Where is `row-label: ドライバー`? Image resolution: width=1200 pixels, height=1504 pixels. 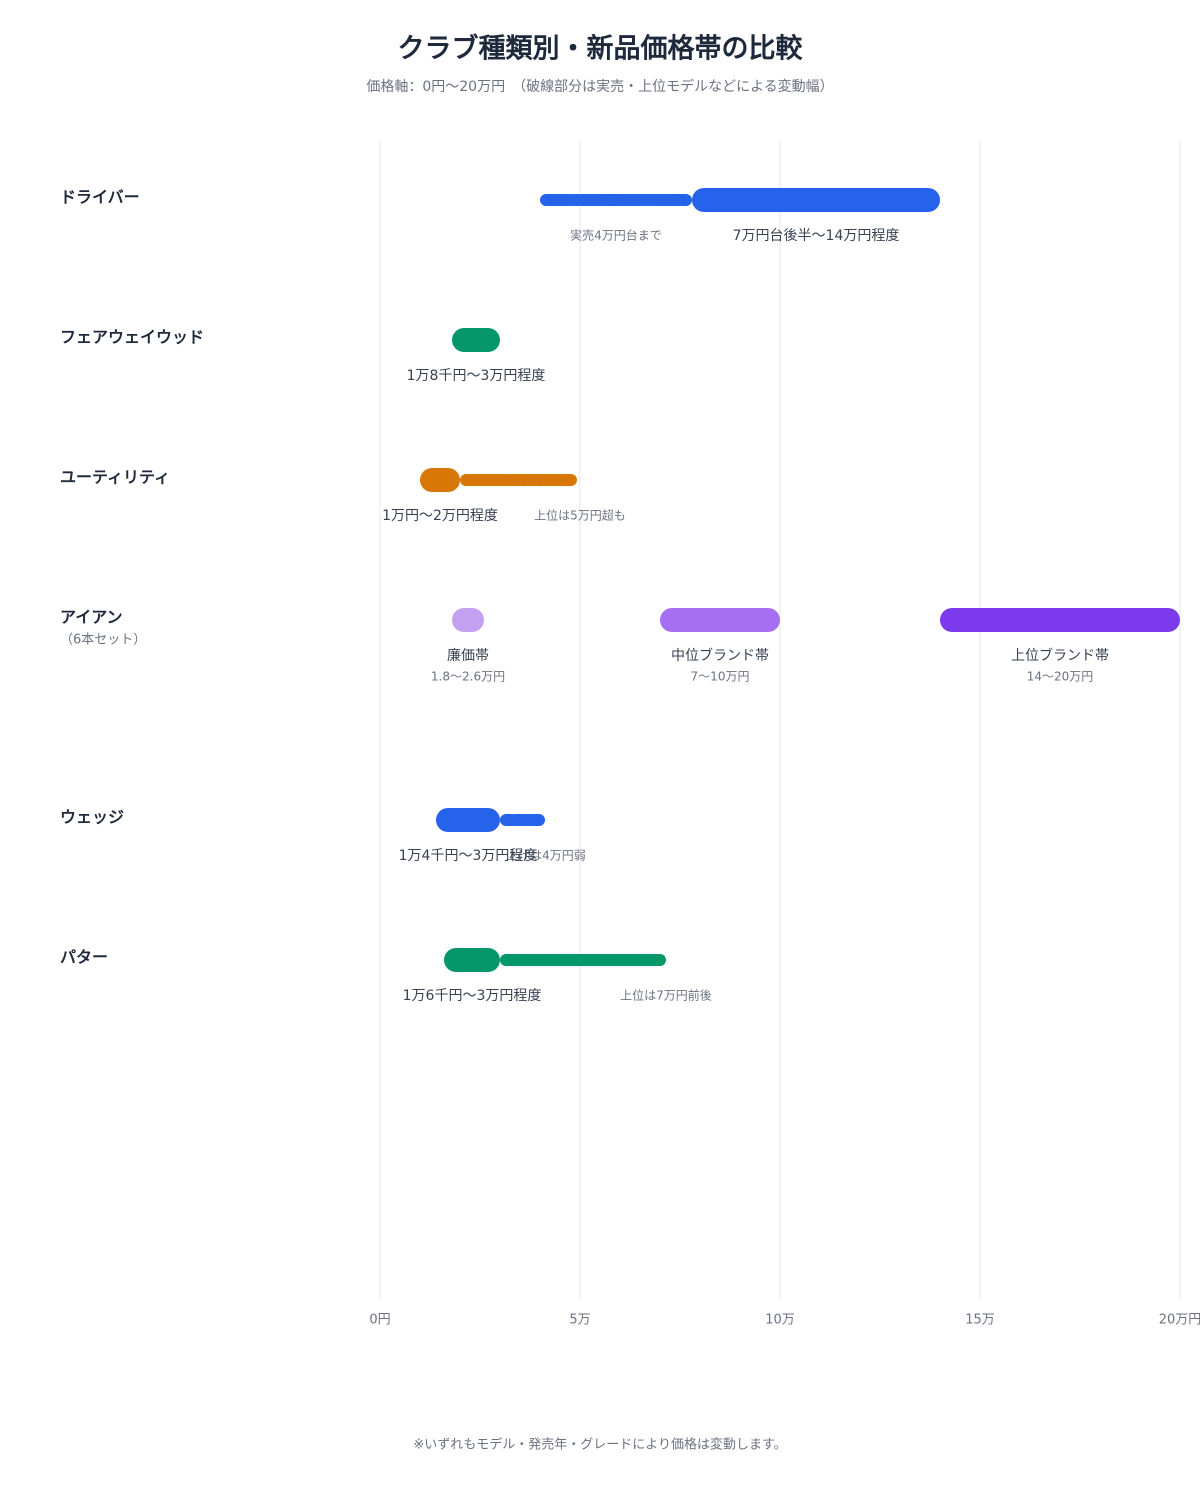 row-label: ドライバー is located at coordinates (100, 197).